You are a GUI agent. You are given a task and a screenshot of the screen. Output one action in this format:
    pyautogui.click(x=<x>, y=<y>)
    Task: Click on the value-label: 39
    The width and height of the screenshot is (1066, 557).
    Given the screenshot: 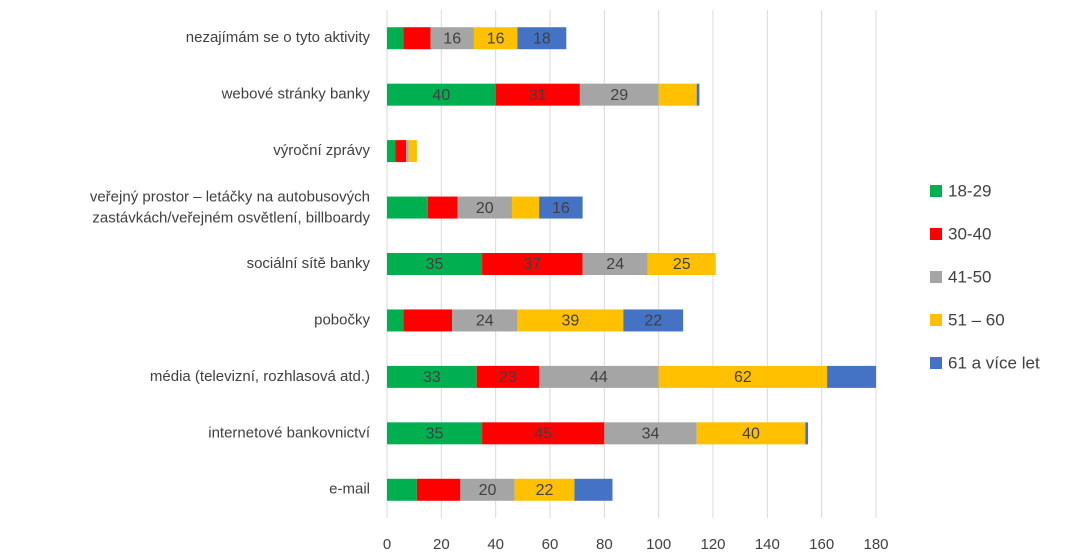 What is the action you would take?
    pyautogui.click(x=570, y=321)
    